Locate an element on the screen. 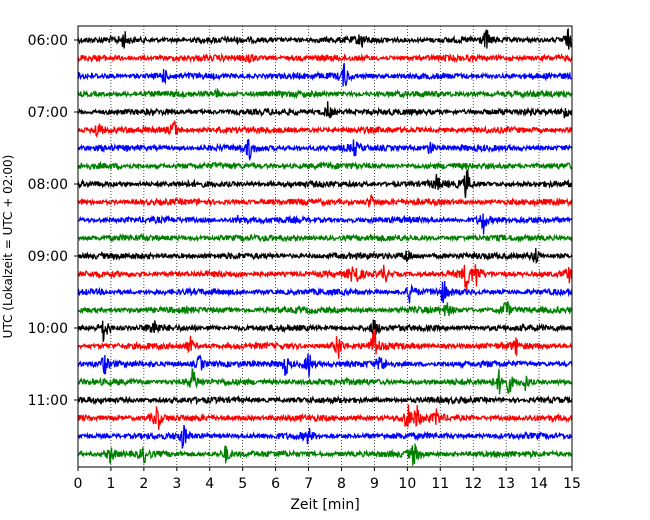  x-tick-label: 2 is located at coordinates (143, 484).